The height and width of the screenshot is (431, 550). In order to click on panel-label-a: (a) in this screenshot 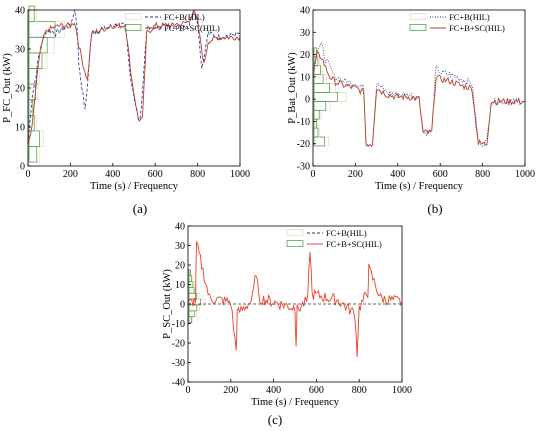, I will do `click(140, 208)`.